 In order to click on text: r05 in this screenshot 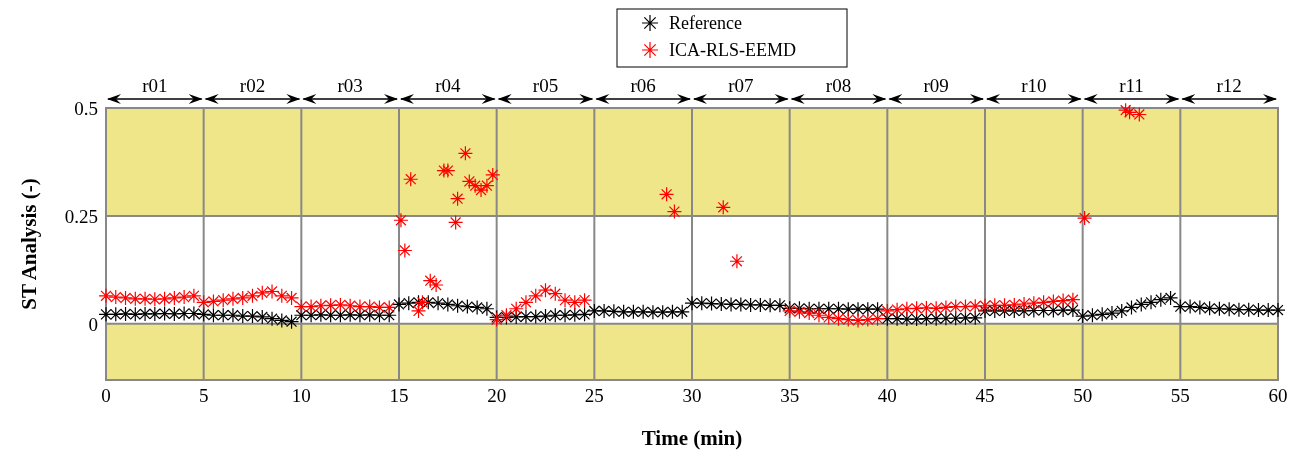, I will do `click(545, 85)`.